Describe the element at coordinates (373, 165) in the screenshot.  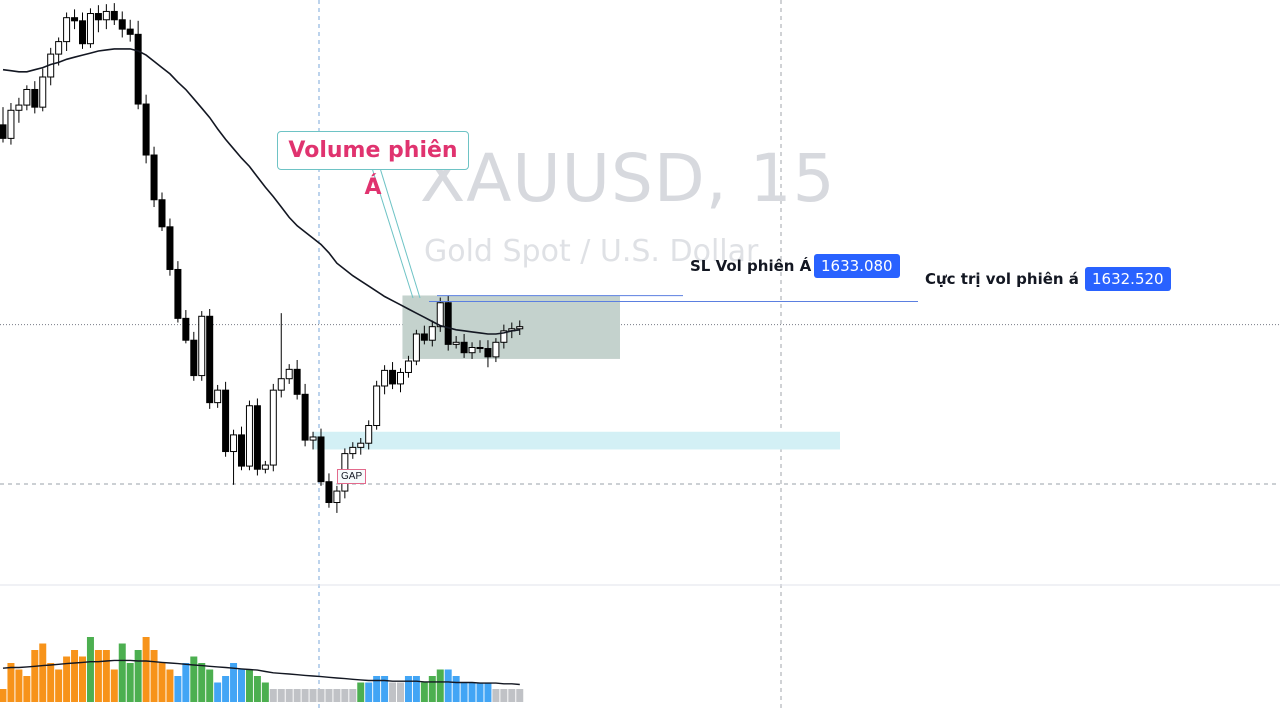
I see `volume-session-callout: Volume phiên Á` at that location.